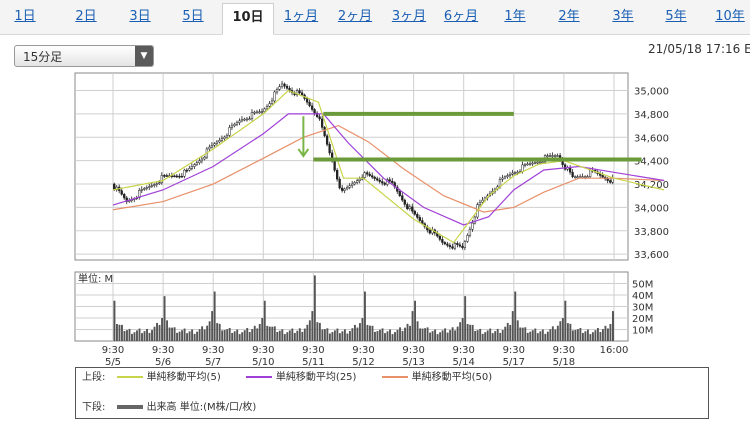 The image size is (750, 422). I want to click on tab-8: 6ヶ月, so click(461, 16).